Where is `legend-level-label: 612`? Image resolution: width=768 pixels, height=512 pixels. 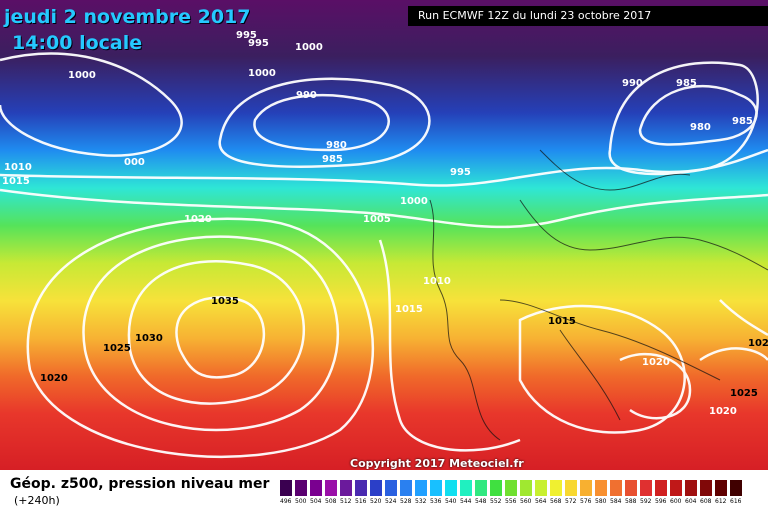
legend-level-label: 612 is located at coordinates (721, 501).